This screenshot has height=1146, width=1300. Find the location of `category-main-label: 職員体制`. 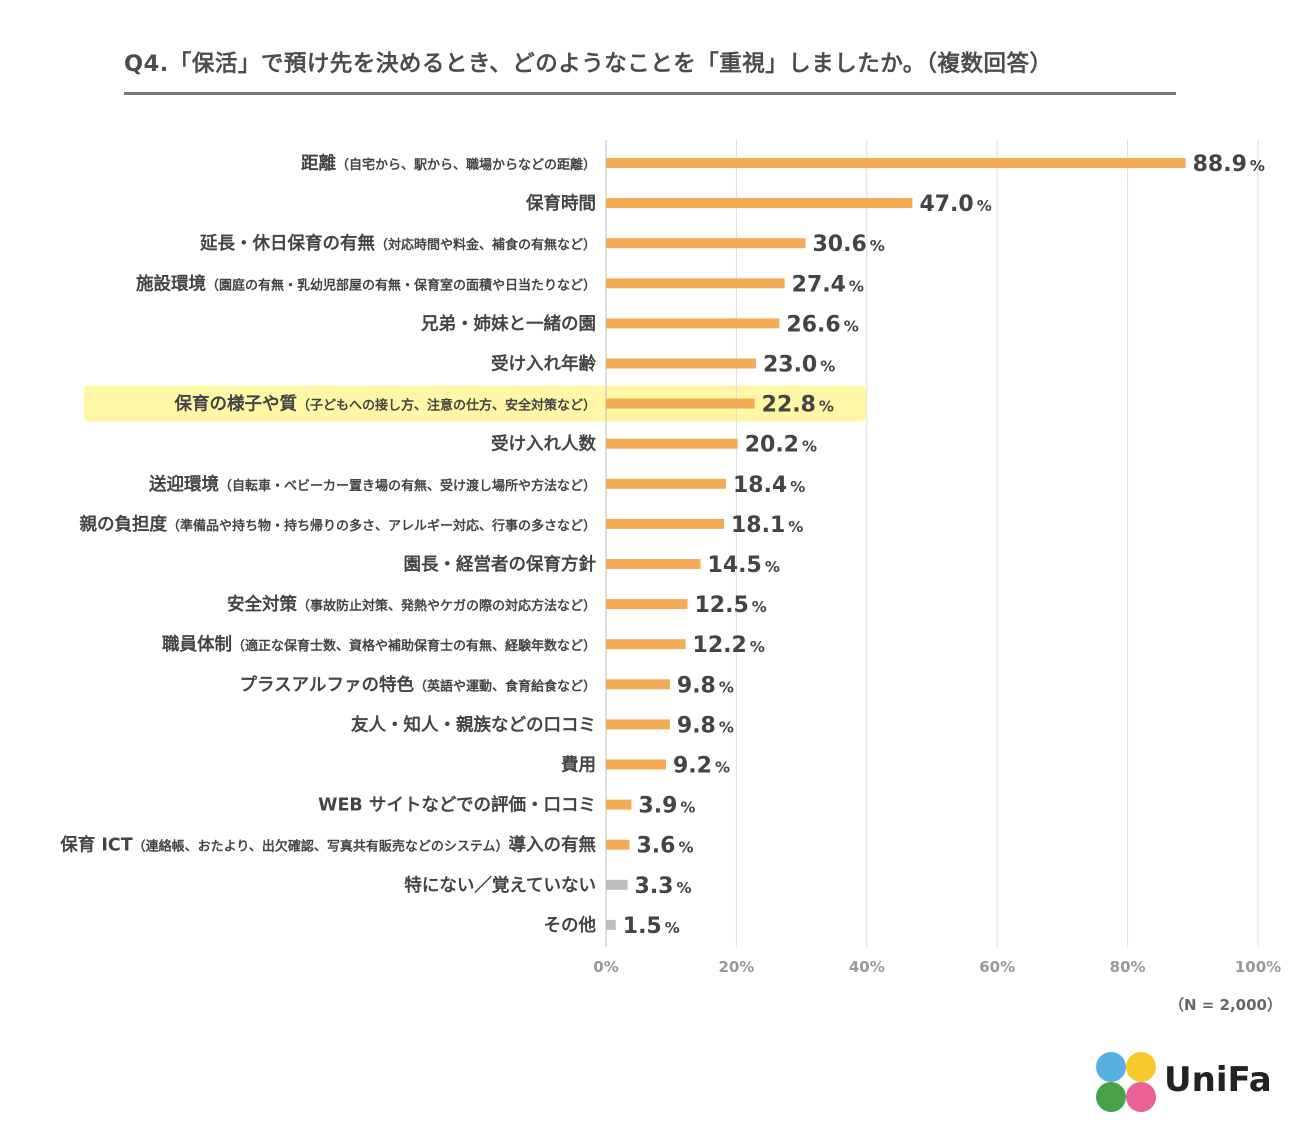

category-main-label: 職員体制 is located at coordinates (197, 644).